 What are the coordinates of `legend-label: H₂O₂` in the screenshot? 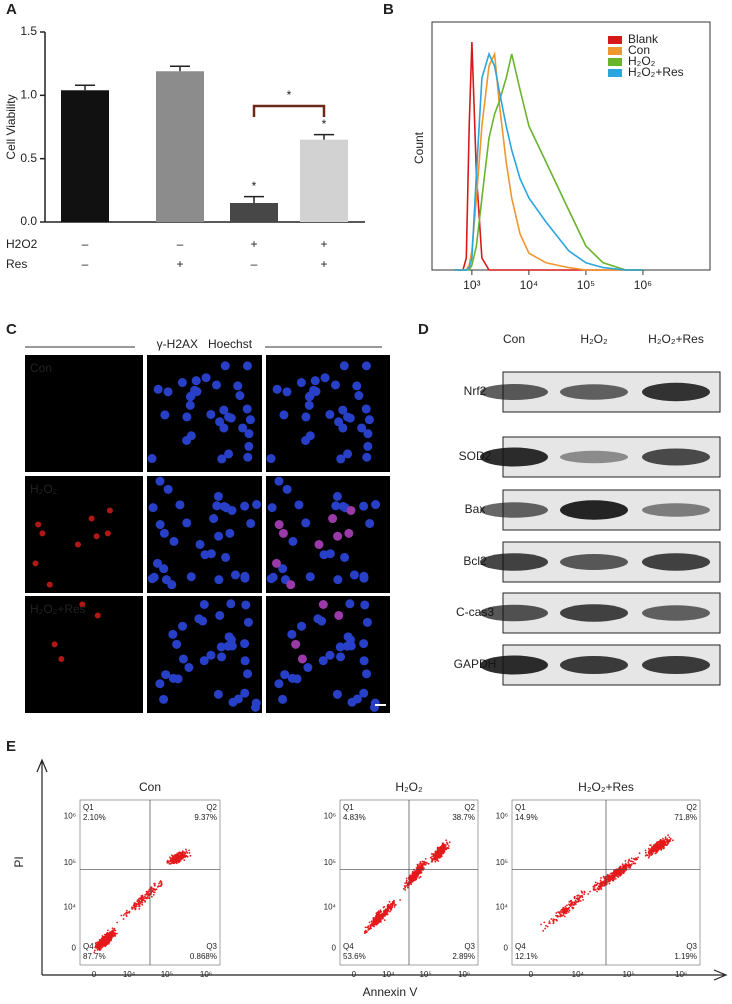 It's located at (642, 61).